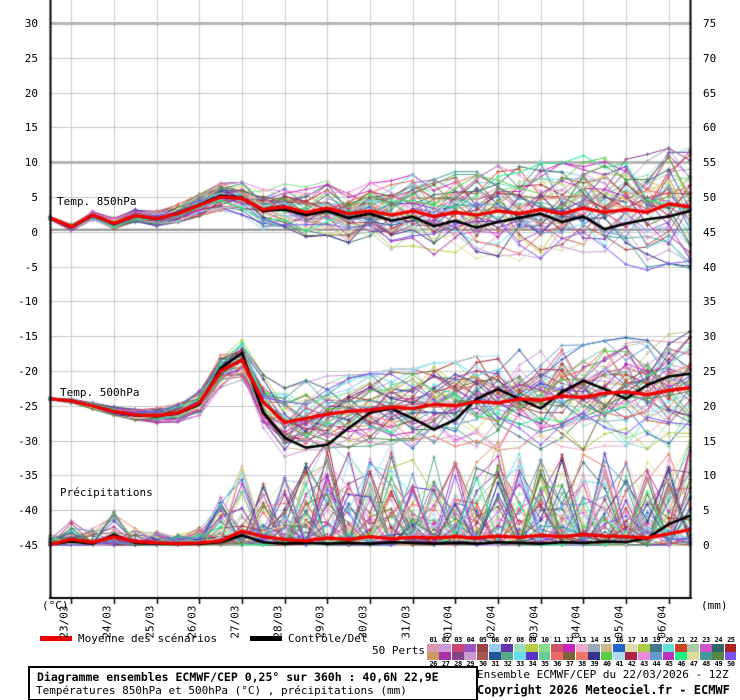  I want to click on pert-number: 38, so click(582, 664).